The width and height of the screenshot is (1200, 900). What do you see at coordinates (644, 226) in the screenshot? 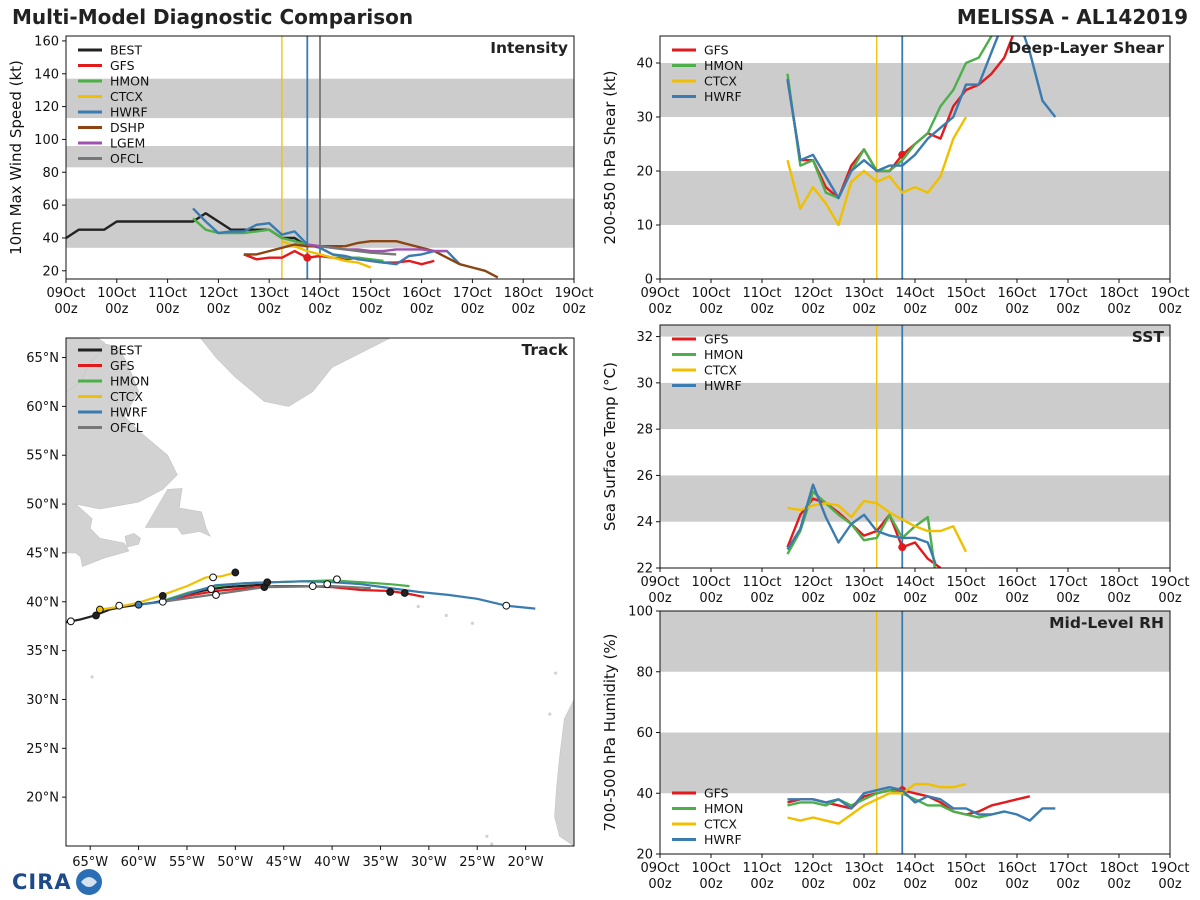
I see `y-tick-label-shear: 10` at bounding box center [644, 226].